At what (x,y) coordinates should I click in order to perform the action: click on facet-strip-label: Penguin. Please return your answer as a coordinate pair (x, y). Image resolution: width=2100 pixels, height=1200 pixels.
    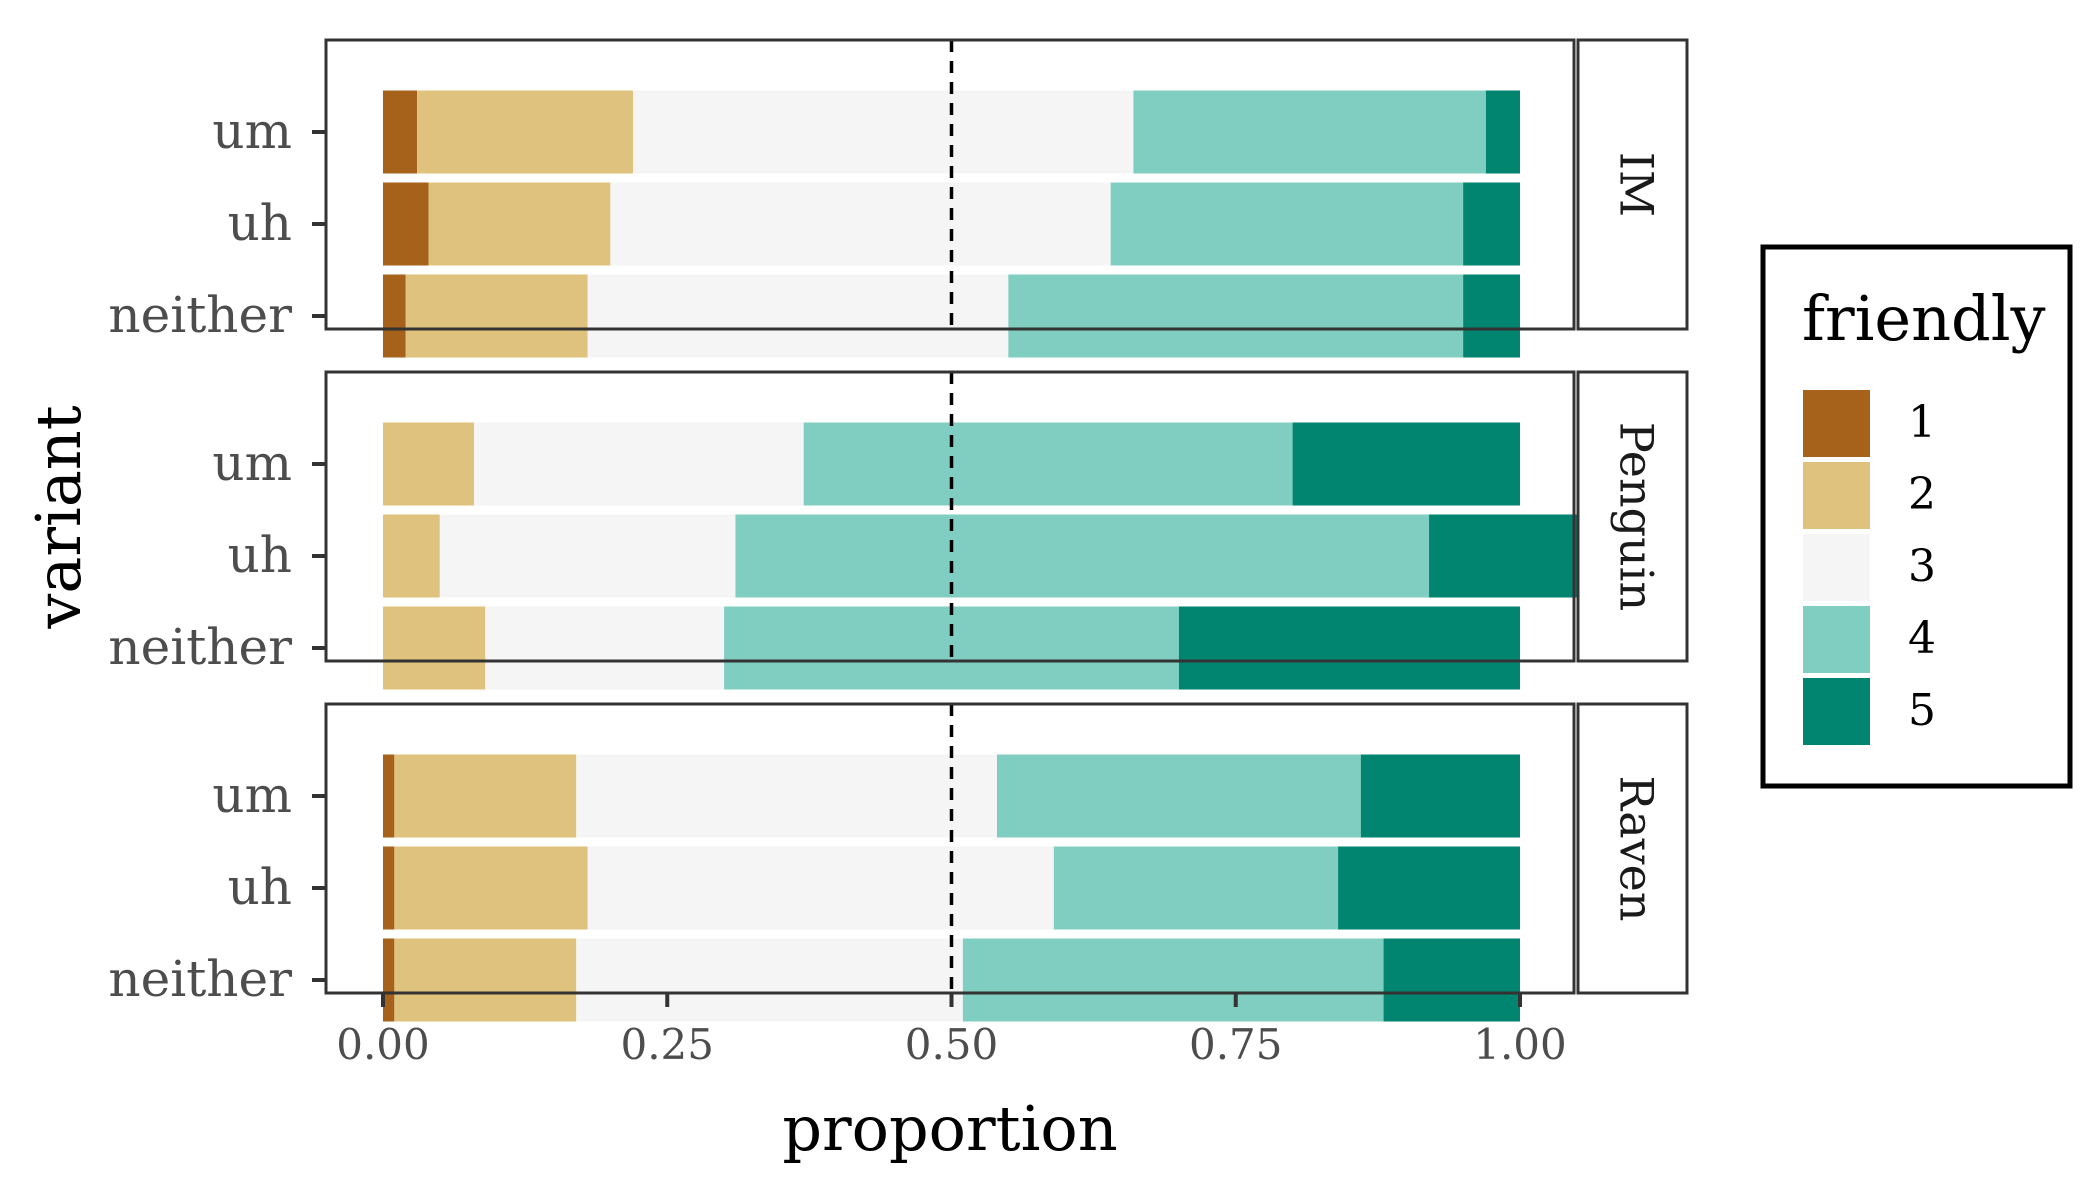
    Looking at the image, I should click on (1637, 516).